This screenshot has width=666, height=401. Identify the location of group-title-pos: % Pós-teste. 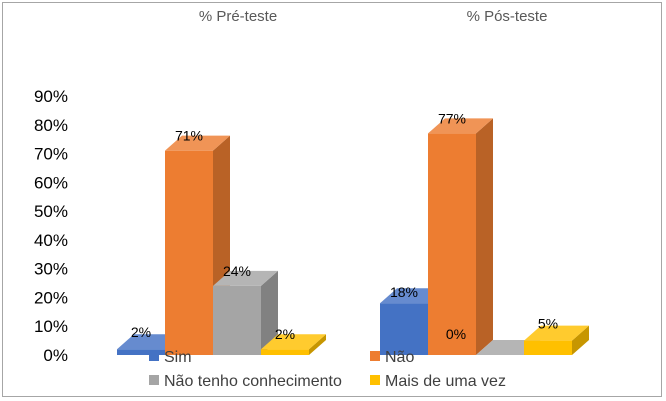
(507, 16).